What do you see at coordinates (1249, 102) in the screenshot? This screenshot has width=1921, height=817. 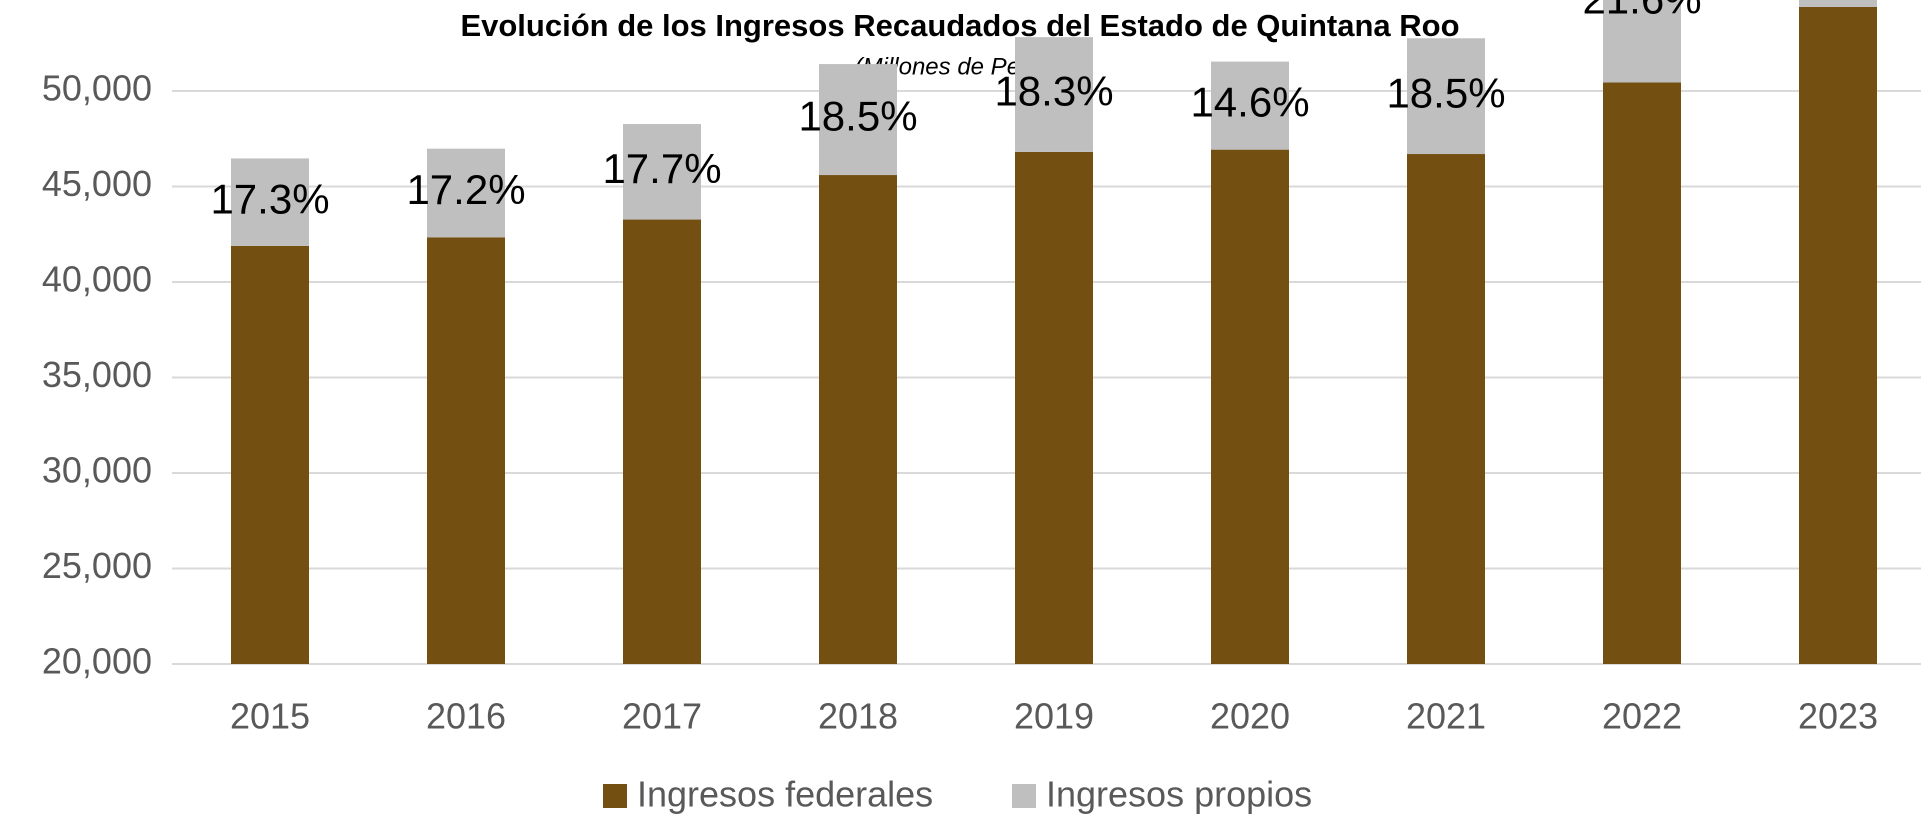 I see `share-label: 14.6%` at bounding box center [1249, 102].